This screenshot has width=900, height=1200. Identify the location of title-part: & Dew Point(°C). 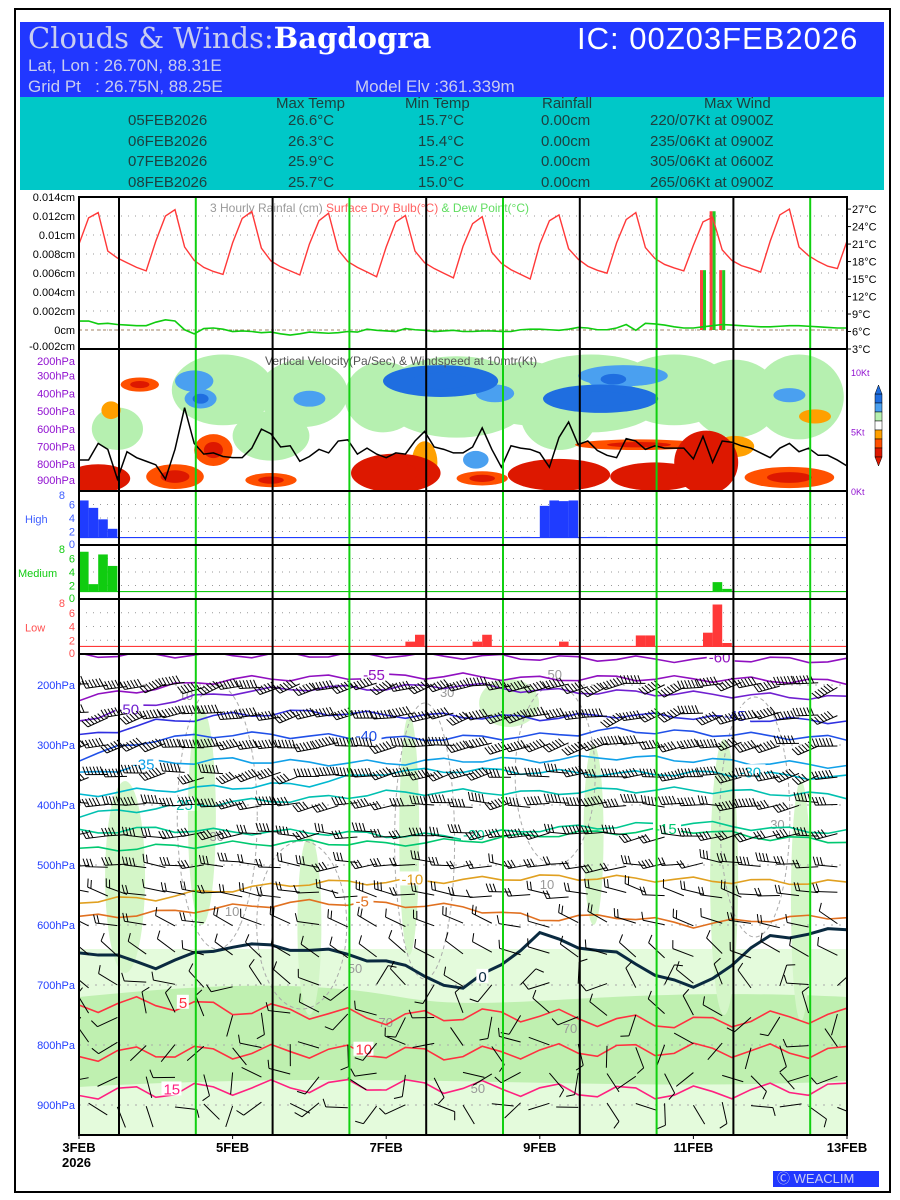
(486, 208).